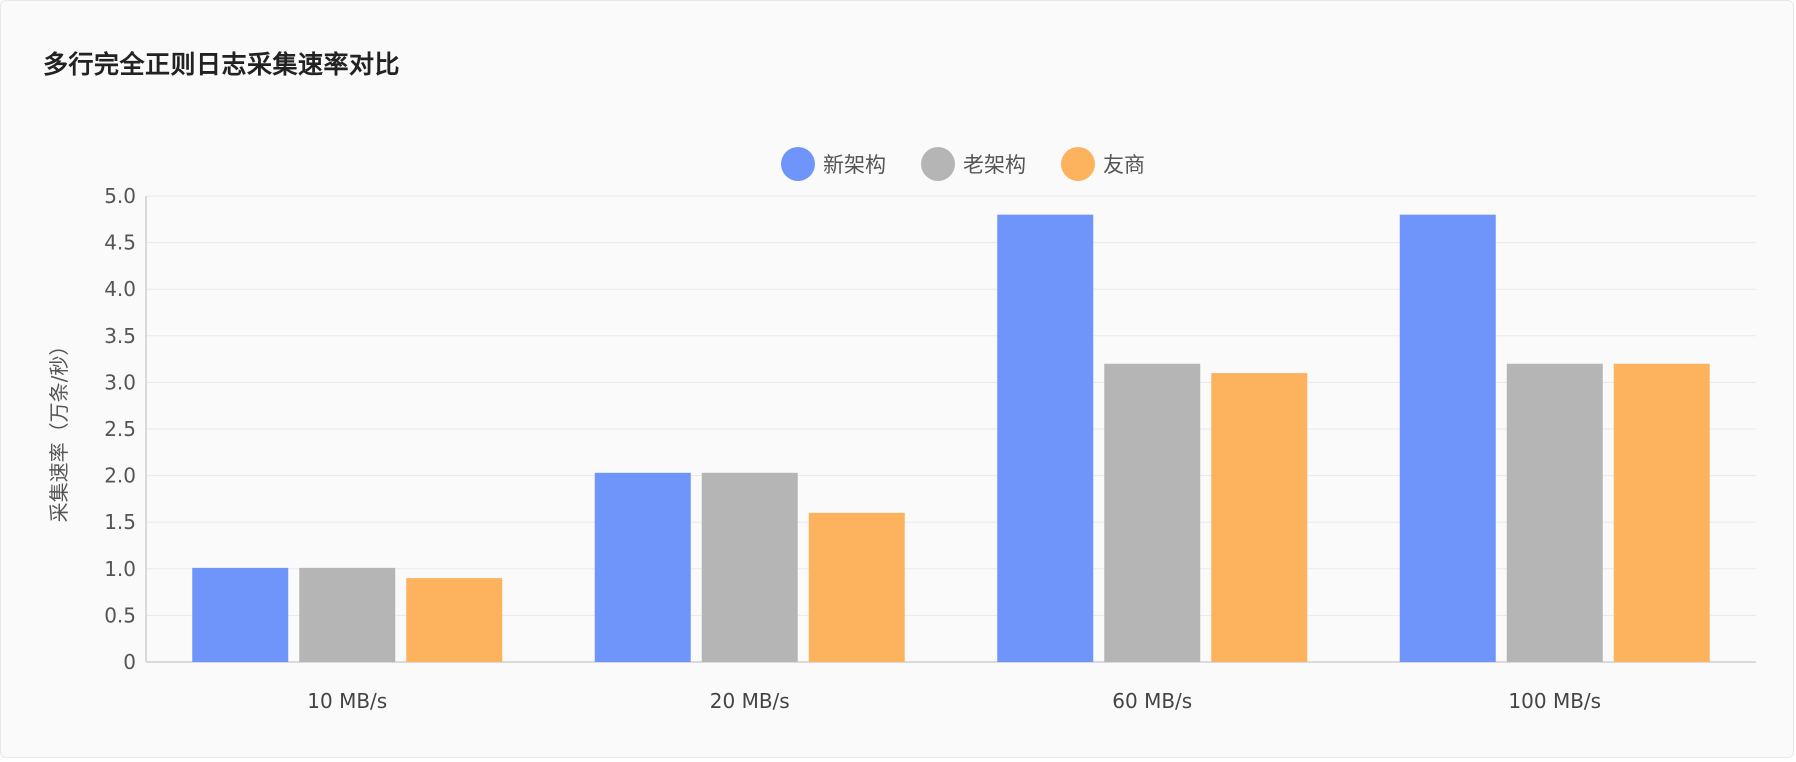 This screenshot has width=1796, height=762. What do you see at coordinates (120, 336) in the screenshot?
I see `y-tick-label: 3.5` at bounding box center [120, 336].